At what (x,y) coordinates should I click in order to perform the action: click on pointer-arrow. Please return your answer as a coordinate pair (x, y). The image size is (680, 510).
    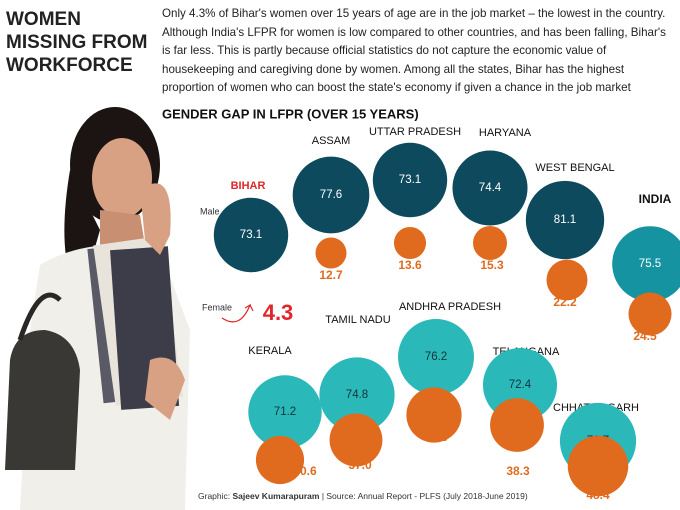
    Looking at the image, I should click on (237, 313).